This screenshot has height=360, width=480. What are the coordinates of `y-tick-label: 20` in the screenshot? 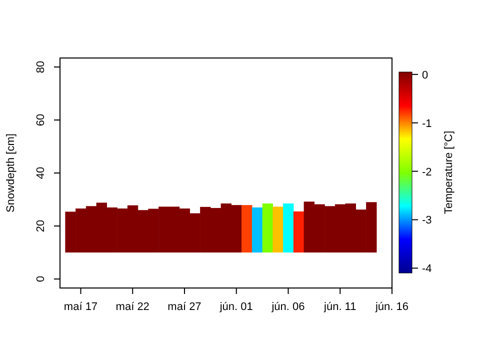 It's located at (41, 226).